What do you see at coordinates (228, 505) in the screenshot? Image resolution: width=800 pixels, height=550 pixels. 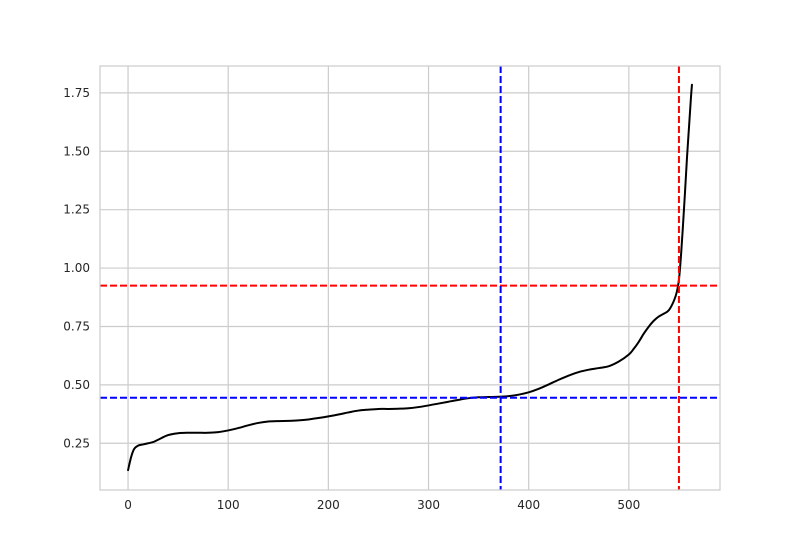 I see `x-tick-label: 100` at bounding box center [228, 505].